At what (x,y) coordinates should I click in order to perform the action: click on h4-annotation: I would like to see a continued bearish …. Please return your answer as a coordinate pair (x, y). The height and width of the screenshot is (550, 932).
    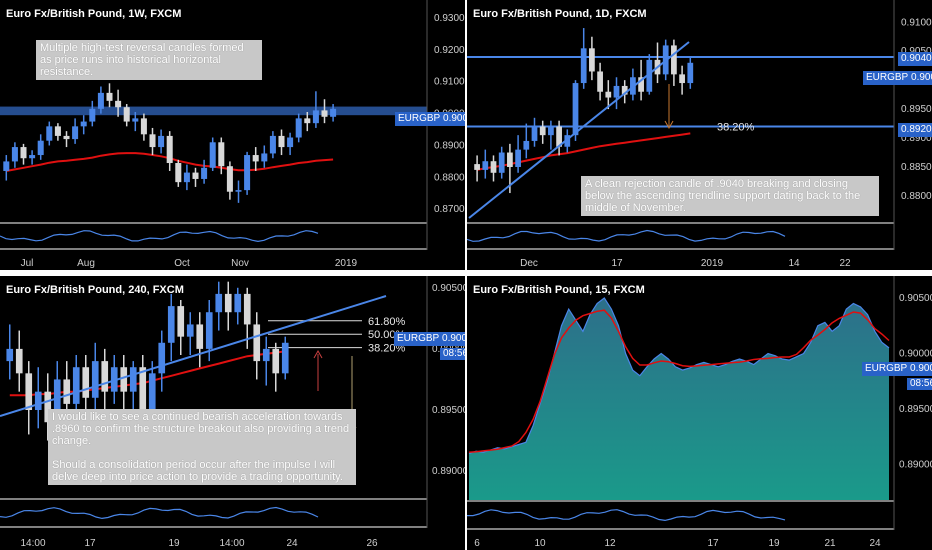
    Looking at the image, I should click on (202, 447).